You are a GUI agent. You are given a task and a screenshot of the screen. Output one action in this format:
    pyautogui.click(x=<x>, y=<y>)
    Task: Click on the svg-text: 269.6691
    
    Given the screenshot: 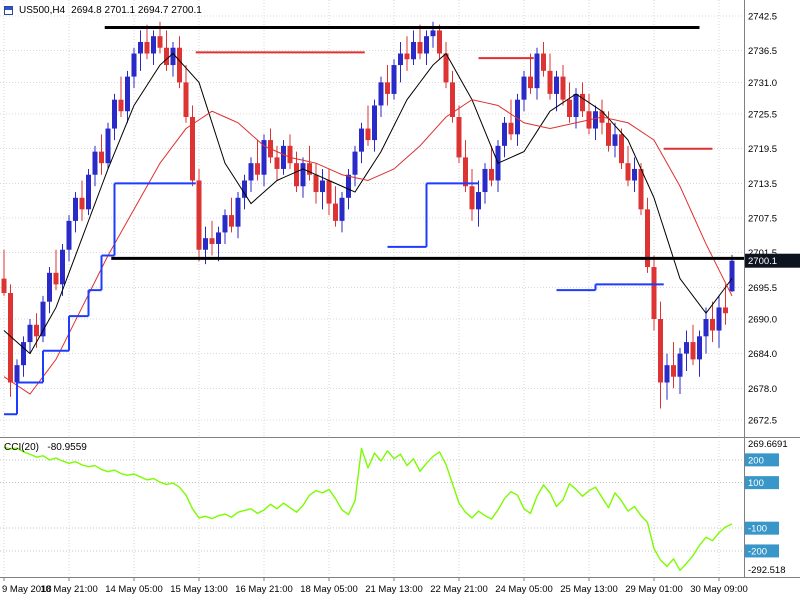 What is the action you would take?
    pyautogui.click(x=768, y=444)
    